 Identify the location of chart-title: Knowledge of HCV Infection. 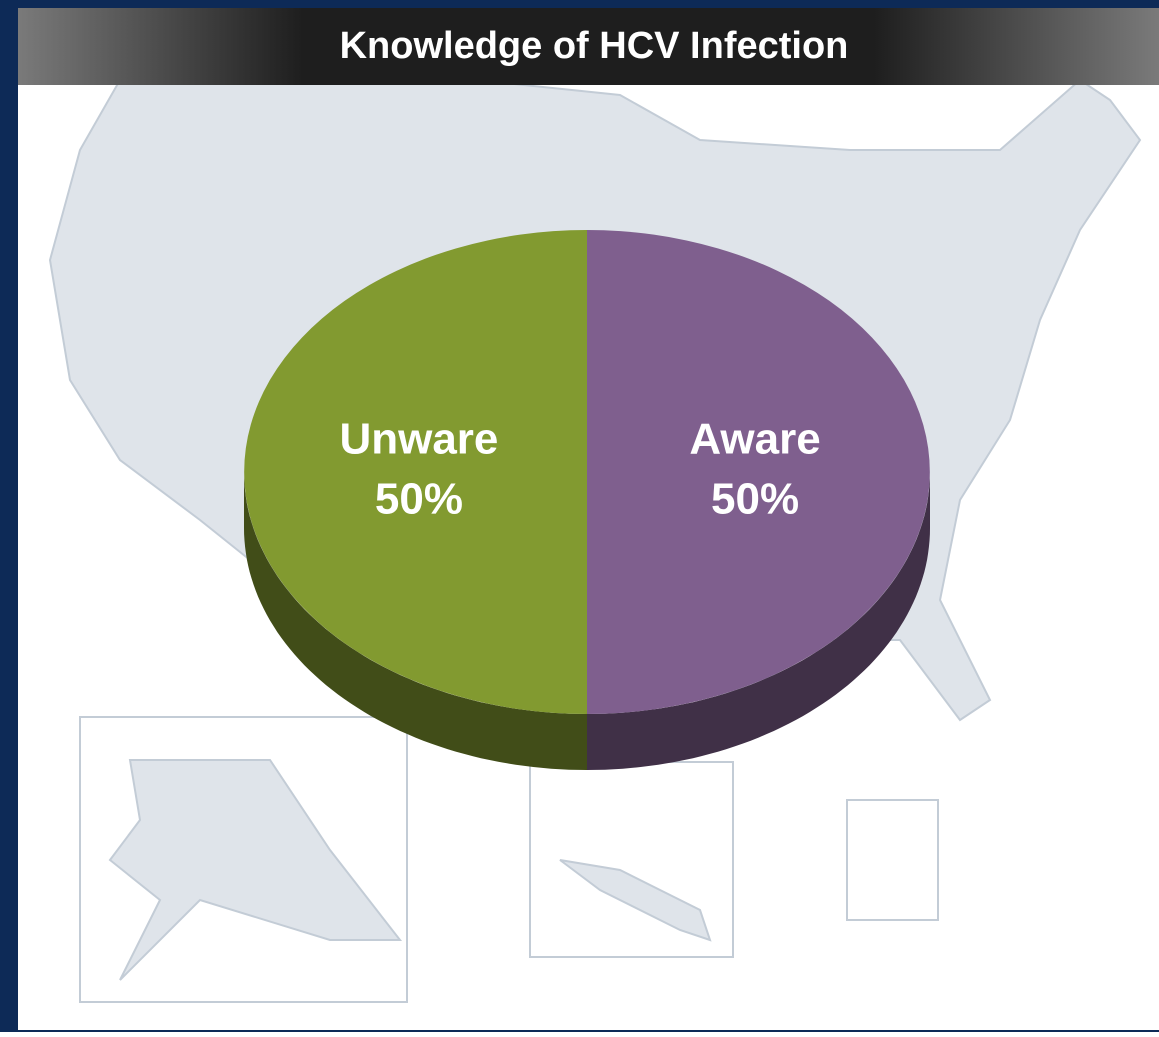
(594, 46).